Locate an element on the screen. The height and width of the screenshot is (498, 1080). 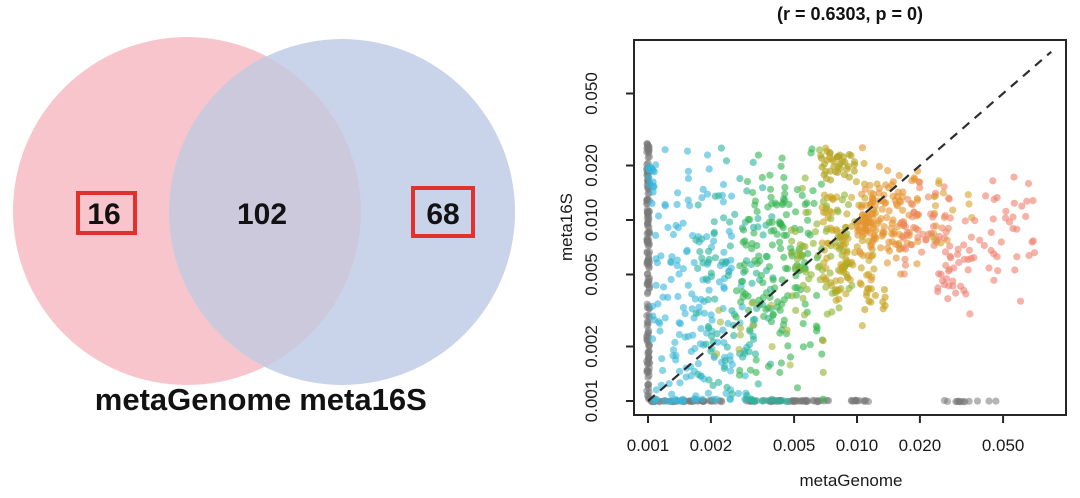
right-count-highlight-box is located at coordinates (443, 212).